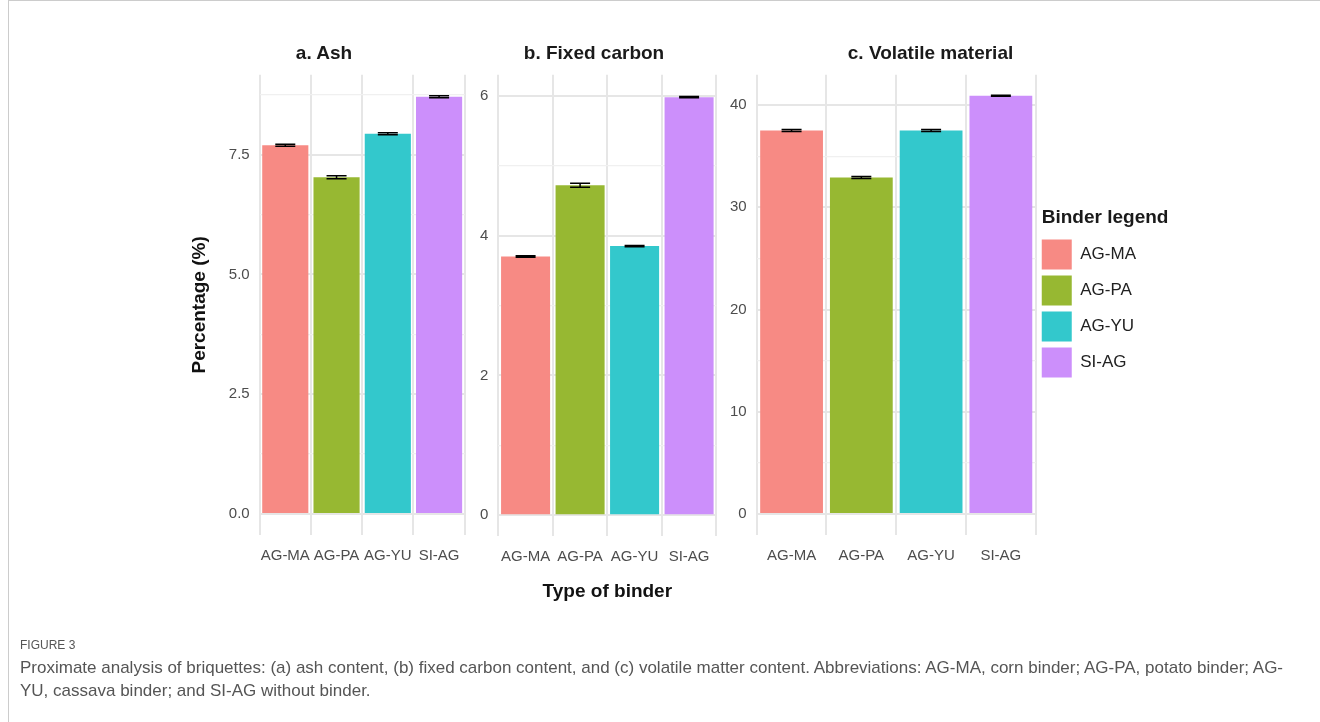 The image size is (1320, 722). I want to click on y-tick-label: 7.5, so click(239, 153).